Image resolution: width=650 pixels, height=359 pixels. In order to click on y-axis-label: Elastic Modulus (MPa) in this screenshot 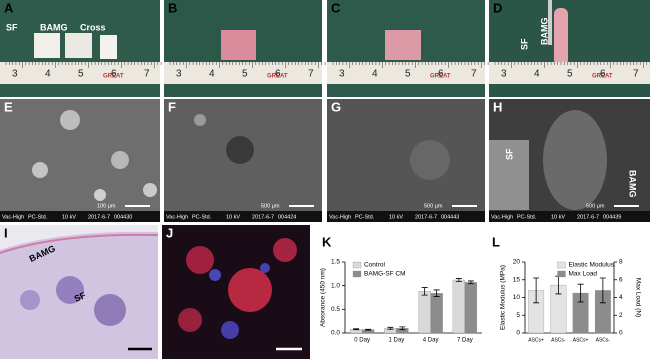, I will do `click(503, 297)`.